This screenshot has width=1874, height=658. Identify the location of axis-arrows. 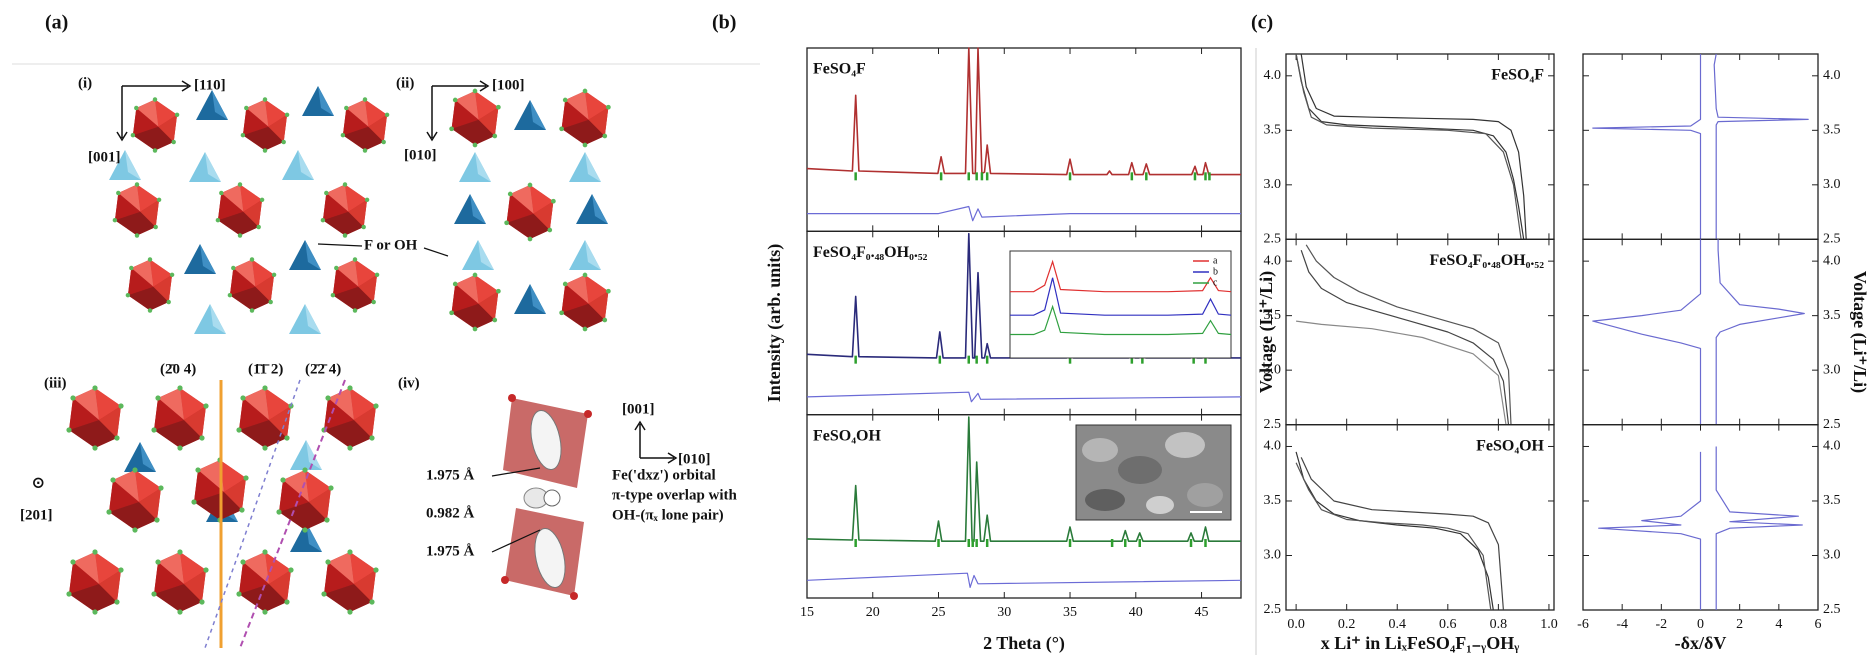
(656, 442).